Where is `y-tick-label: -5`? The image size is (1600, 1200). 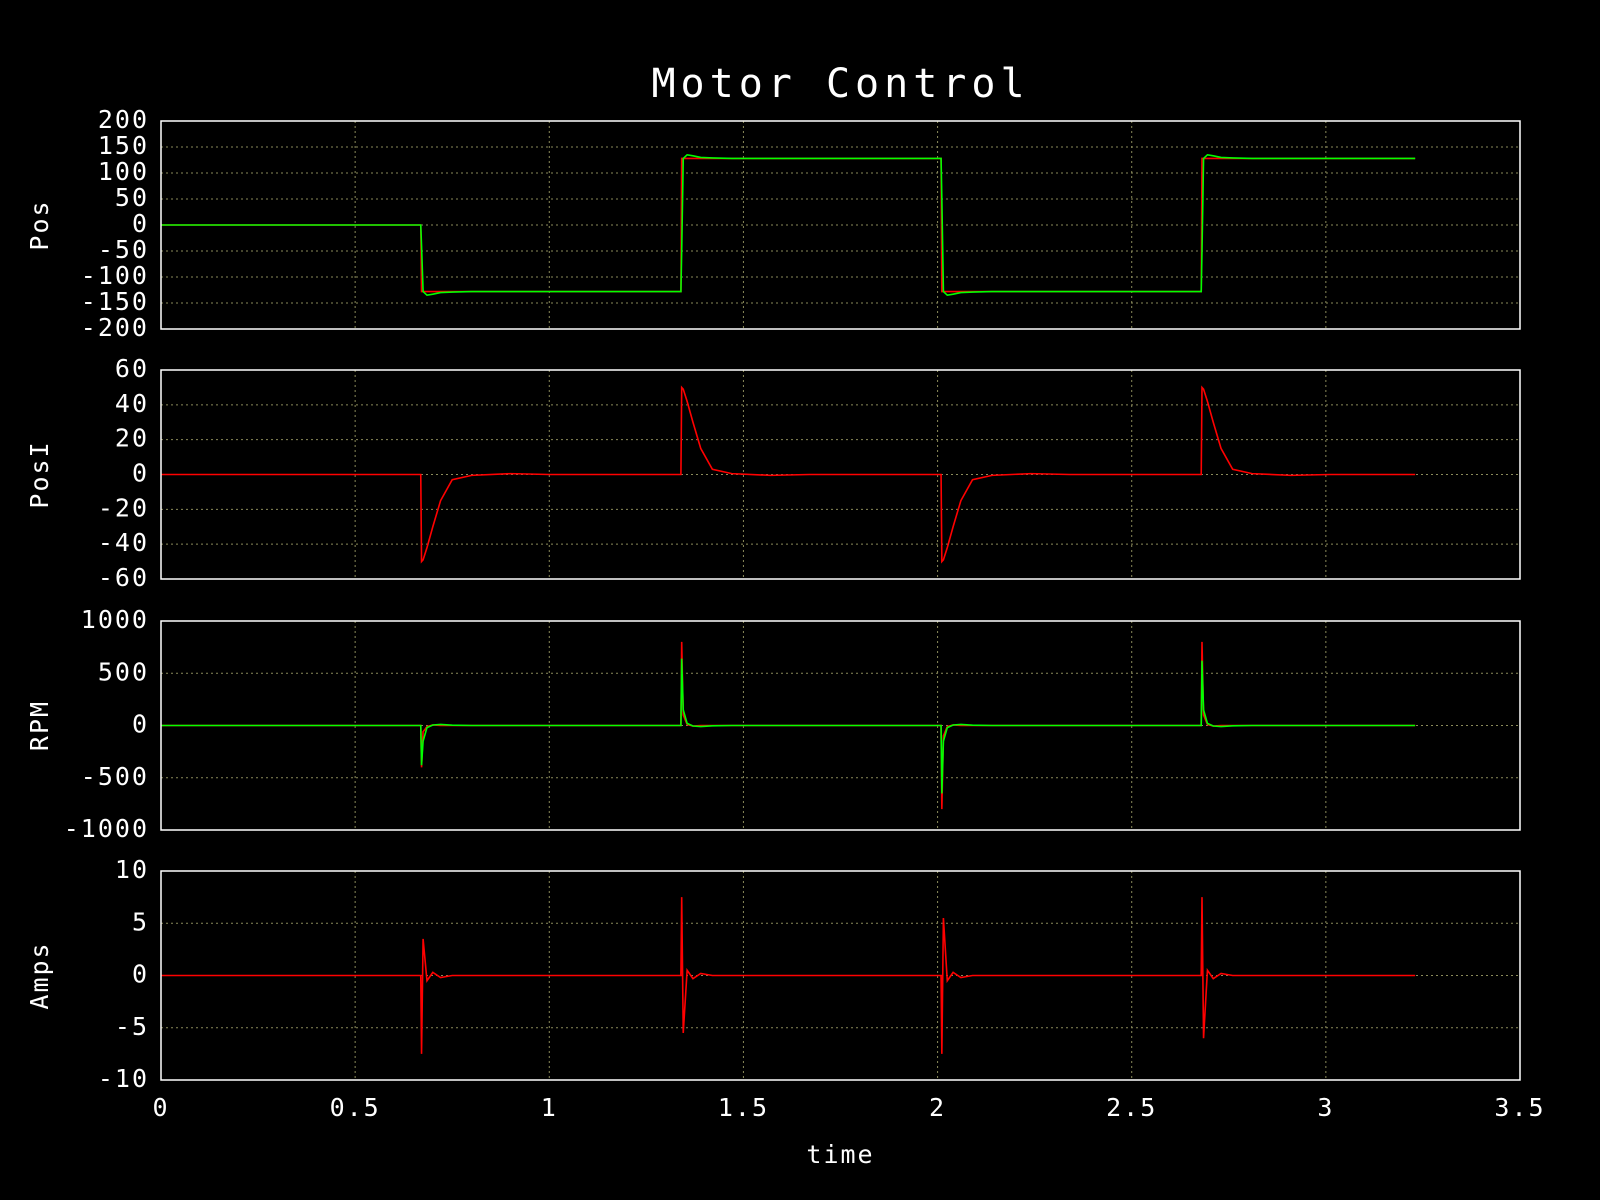 y-tick-label: -5 is located at coordinates (132, 1026).